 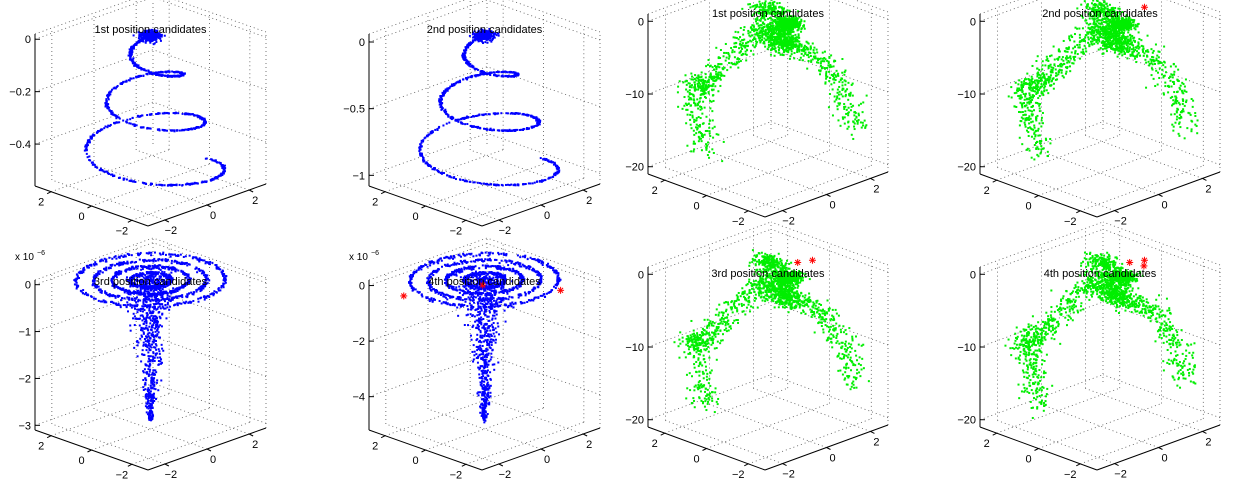 I want to click on grid-line, so click(x=94, y=71).